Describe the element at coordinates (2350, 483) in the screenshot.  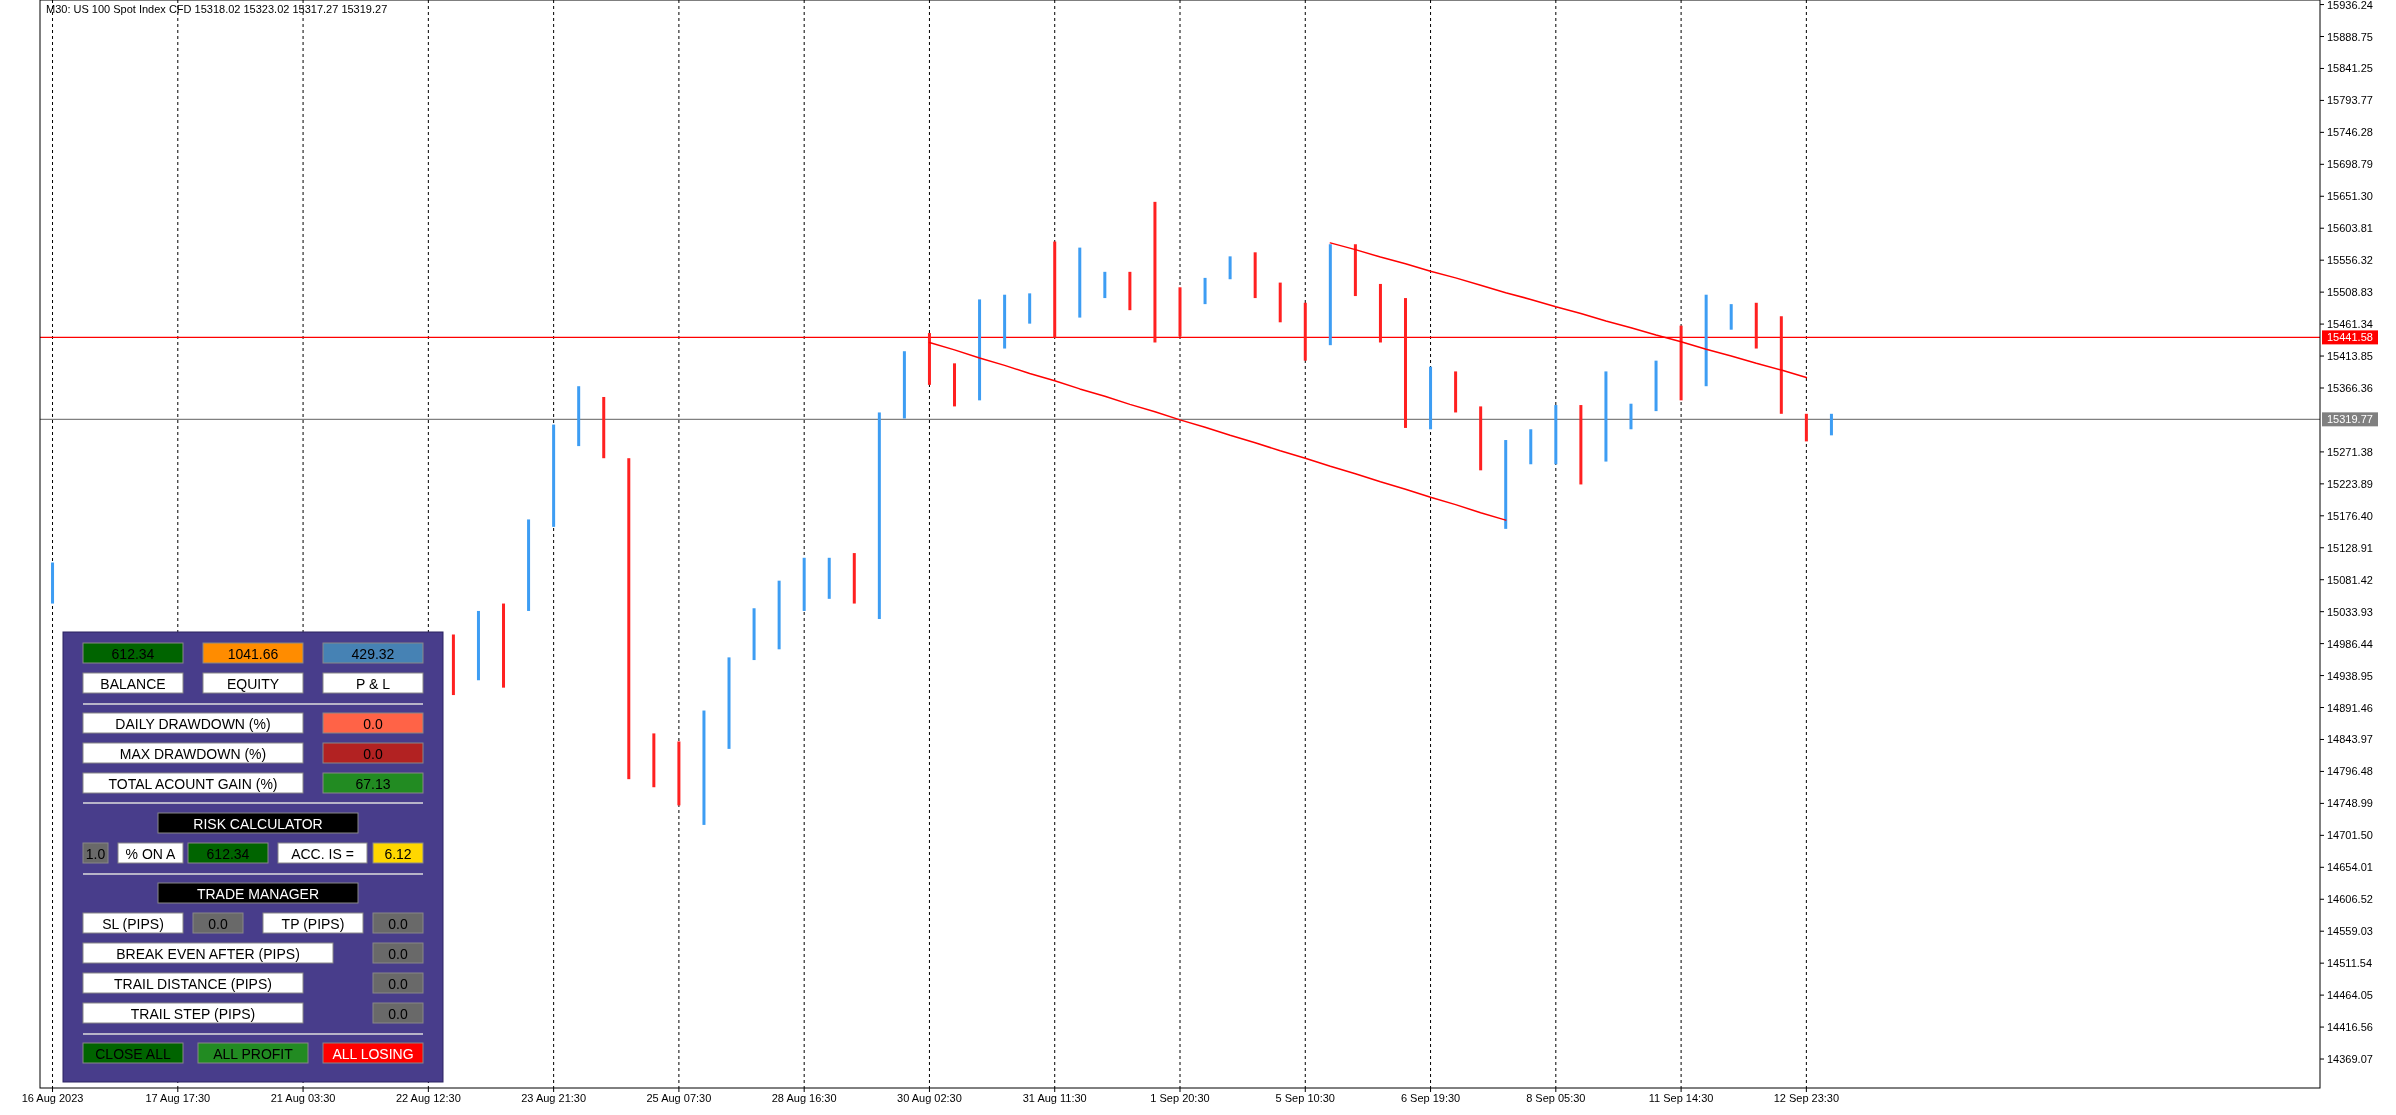
I see `y-tick-label: 15223.89` at that location.